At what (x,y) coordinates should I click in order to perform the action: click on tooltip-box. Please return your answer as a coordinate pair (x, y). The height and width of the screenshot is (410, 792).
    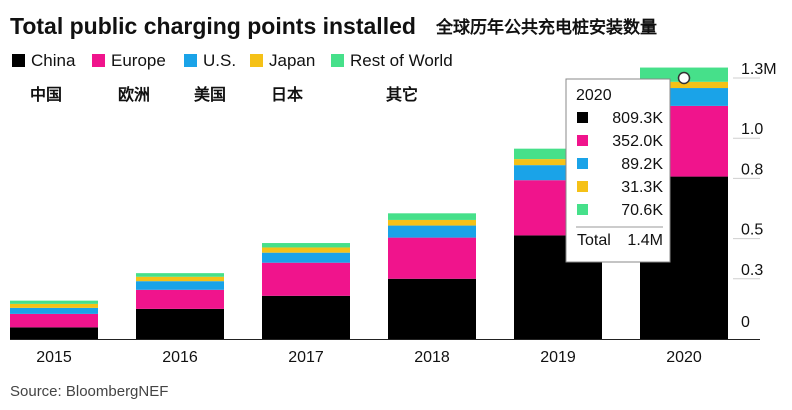
    Looking at the image, I should click on (618, 170).